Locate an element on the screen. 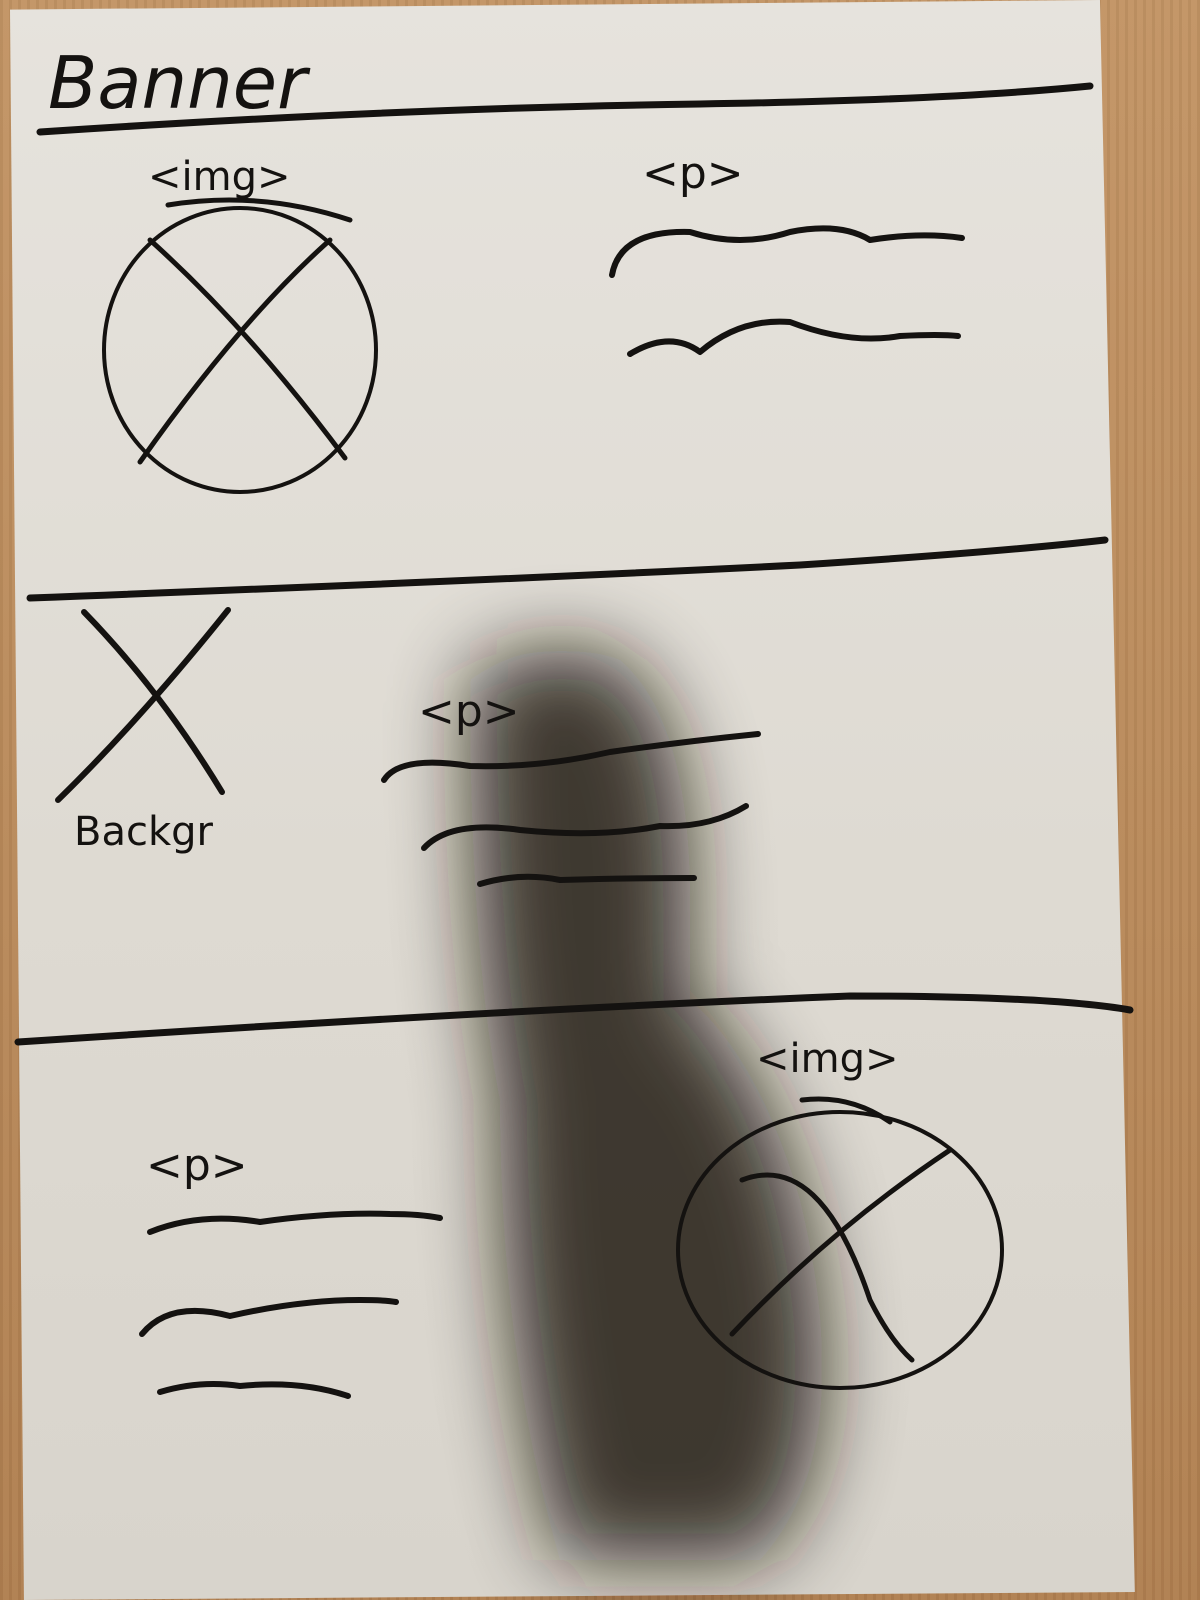 The width and height of the screenshot is (1200, 1600). banner-title: Banner is located at coordinates (179, 83).